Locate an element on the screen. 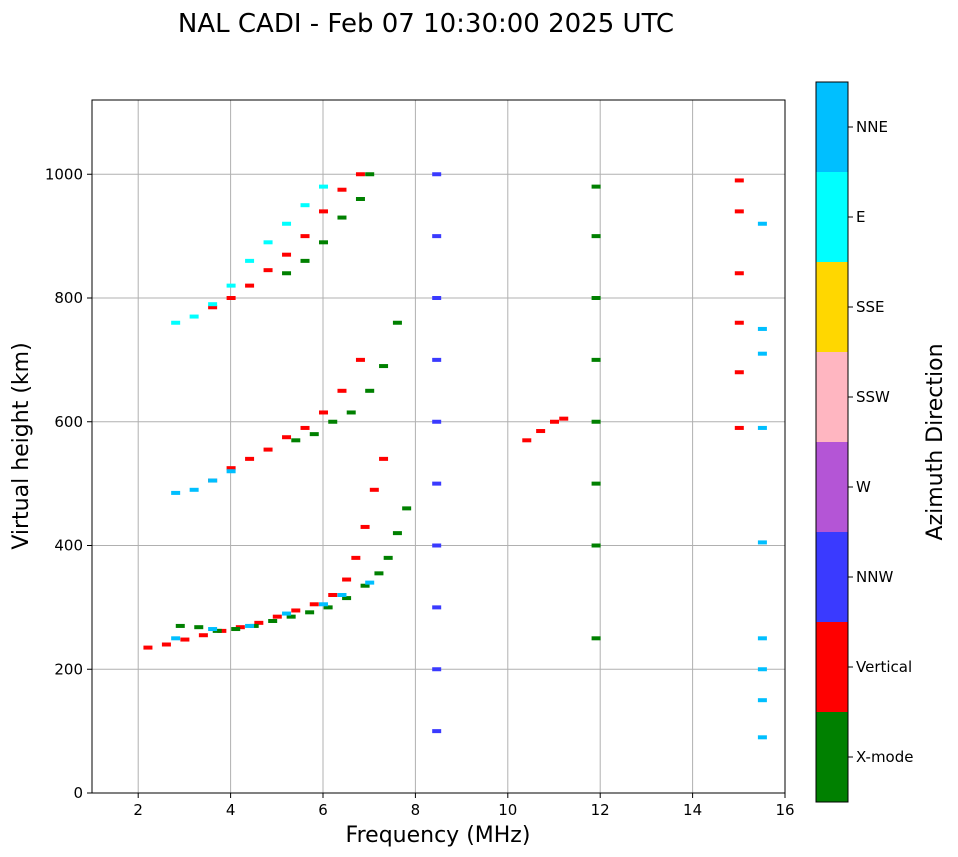 This screenshot has width=958, height=857. x-tick-label: 12 is located at coordinates (600, 810).